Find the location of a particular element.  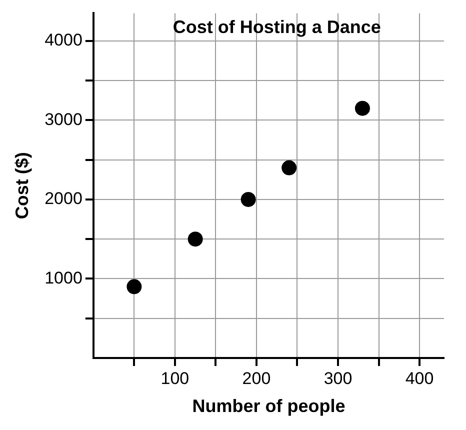

y-tick-label: 3000 is located at coordinates (63, 119).